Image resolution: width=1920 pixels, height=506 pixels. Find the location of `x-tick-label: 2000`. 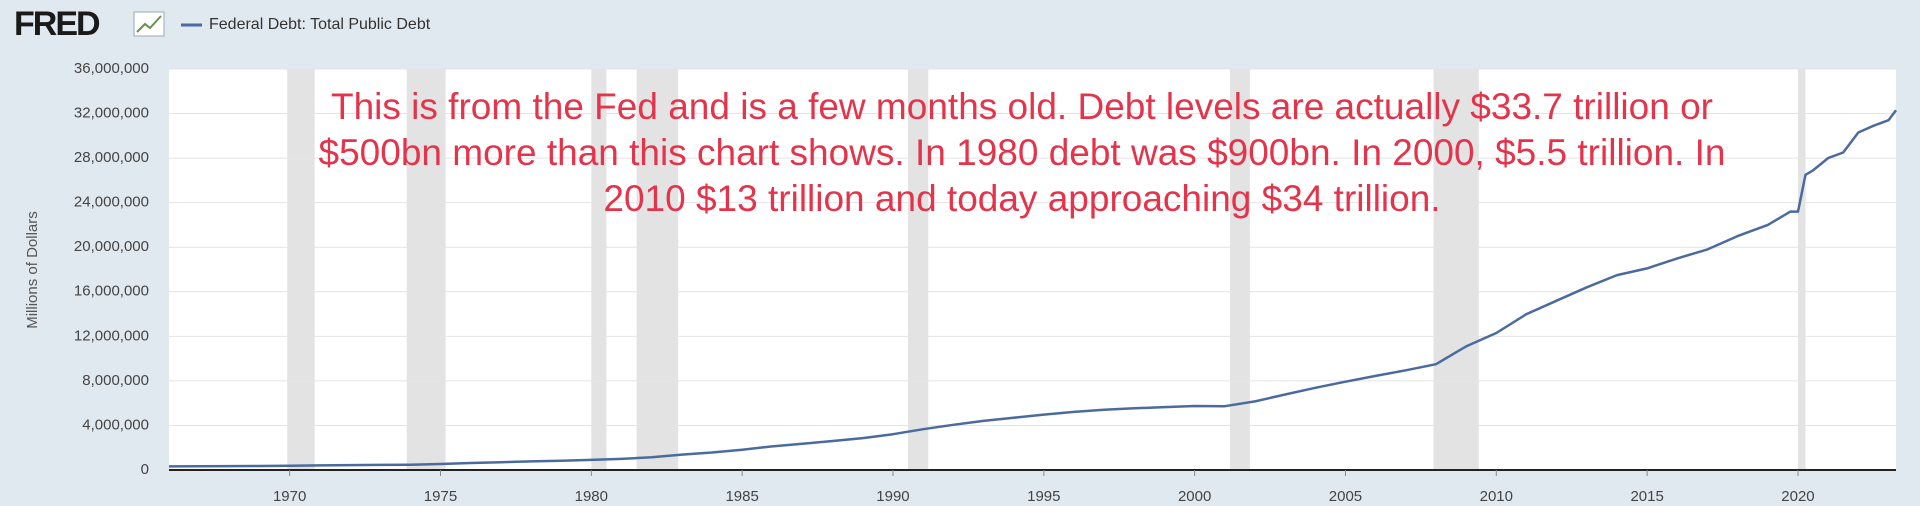

x-tick-label: 2000 is located at coordinates (1194, 496).